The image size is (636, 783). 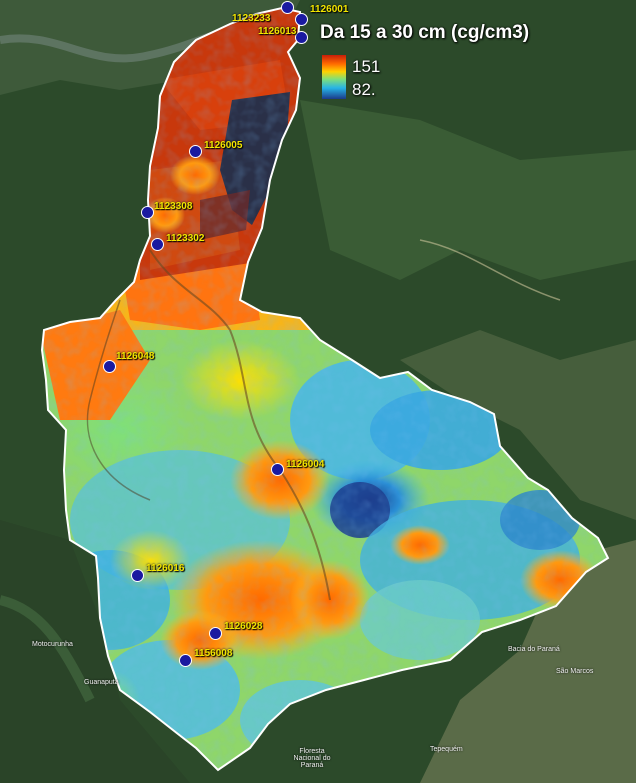 What do you see at coordinates (173, 206) in the screenshot?
I see `station-label: 1123308` at bounding box center [173, 206].